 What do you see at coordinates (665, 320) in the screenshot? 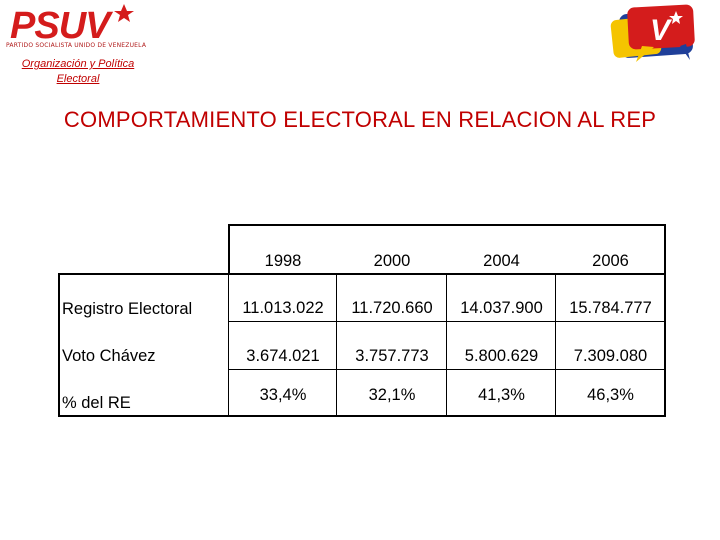
I see `table-right-border` at bounding box center [665, 320].